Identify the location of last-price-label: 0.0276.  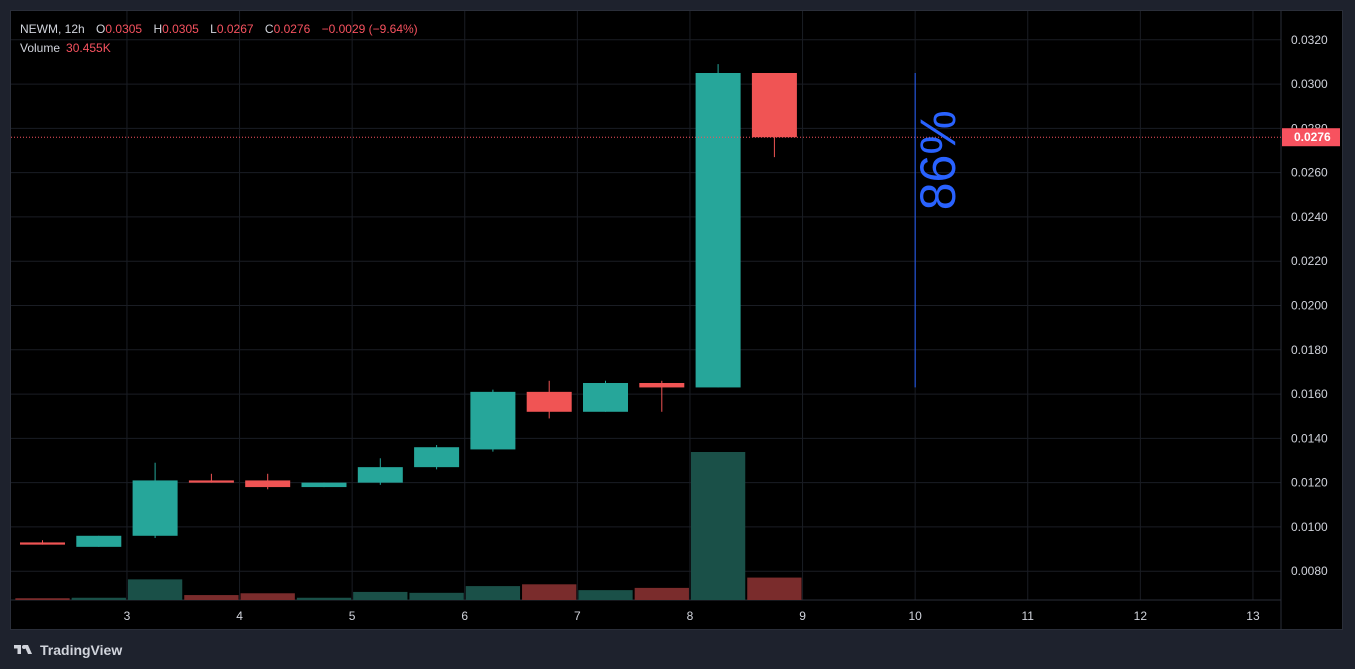
(1312, 137).